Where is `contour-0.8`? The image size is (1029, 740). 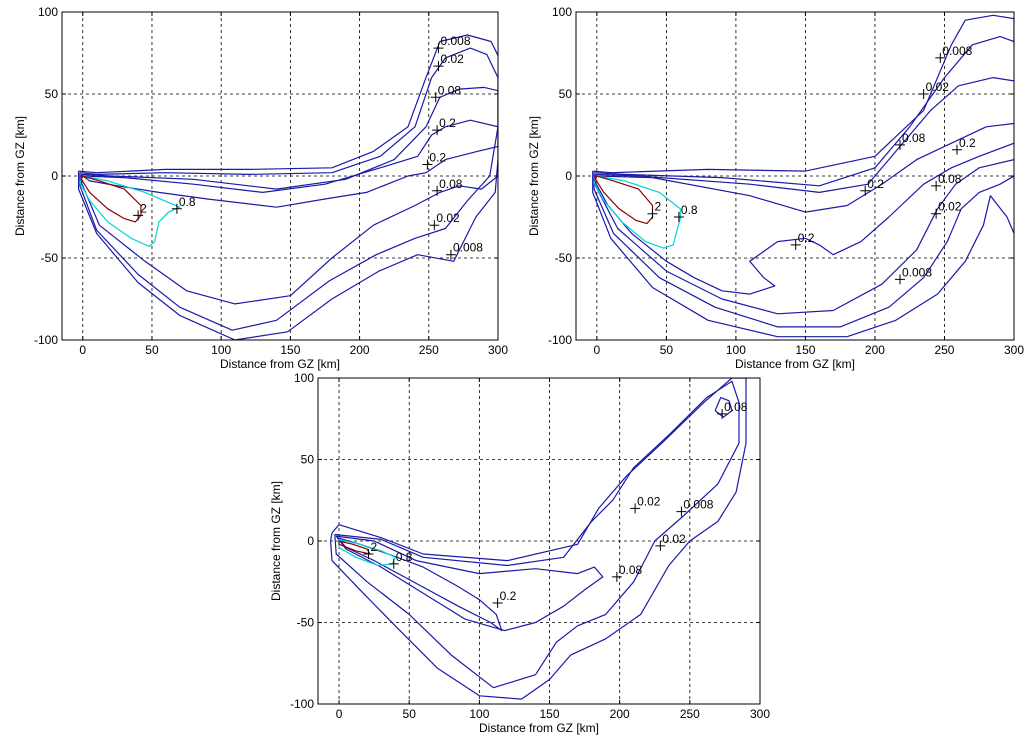
contour-0.8 is located at coordinates (130, 211).